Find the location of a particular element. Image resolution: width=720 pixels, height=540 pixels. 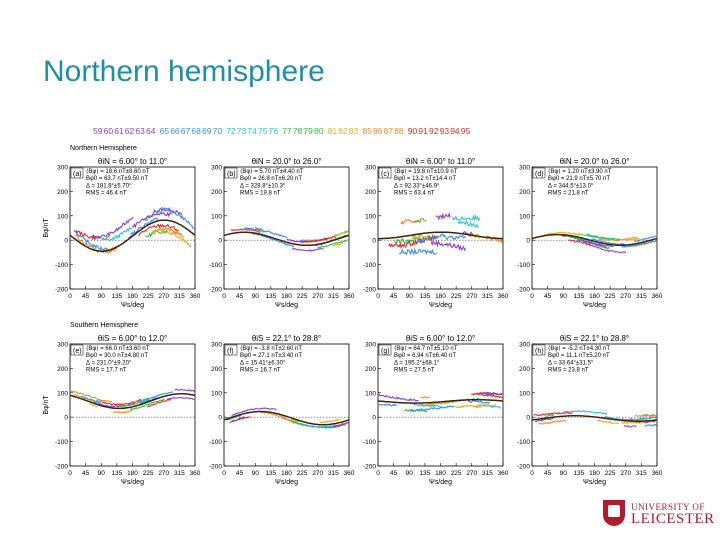

legend-label-74: 74 is located at coordinates (252, 131).